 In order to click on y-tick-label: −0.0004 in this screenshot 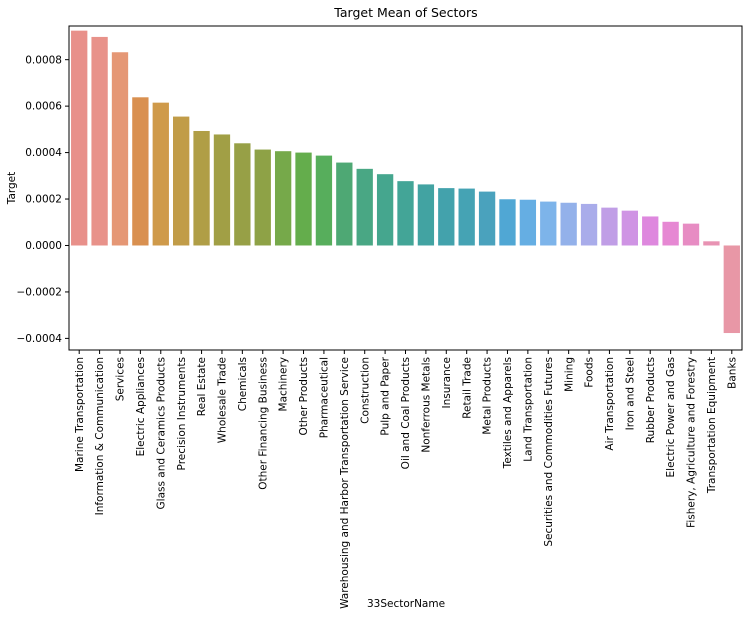, I will do `click(39, 339)`.